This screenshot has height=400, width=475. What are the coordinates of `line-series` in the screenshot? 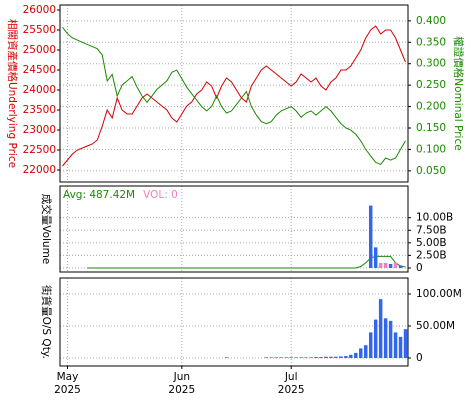 It's located at (246, 262).